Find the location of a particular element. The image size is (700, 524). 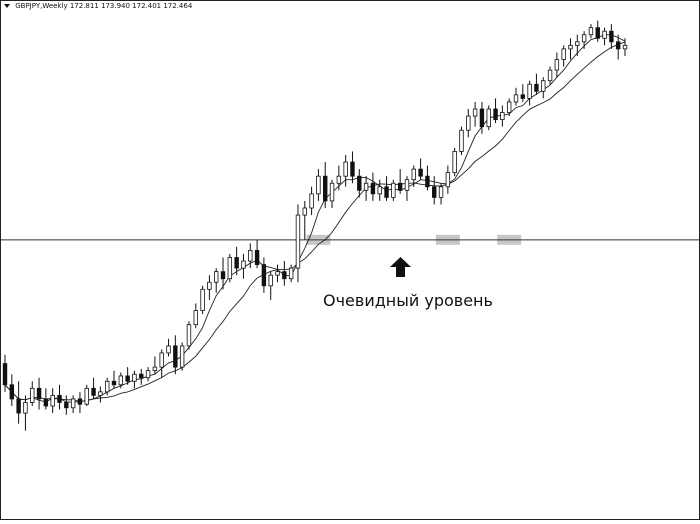

up-arrow-icon is located at coordinates (400, 267).